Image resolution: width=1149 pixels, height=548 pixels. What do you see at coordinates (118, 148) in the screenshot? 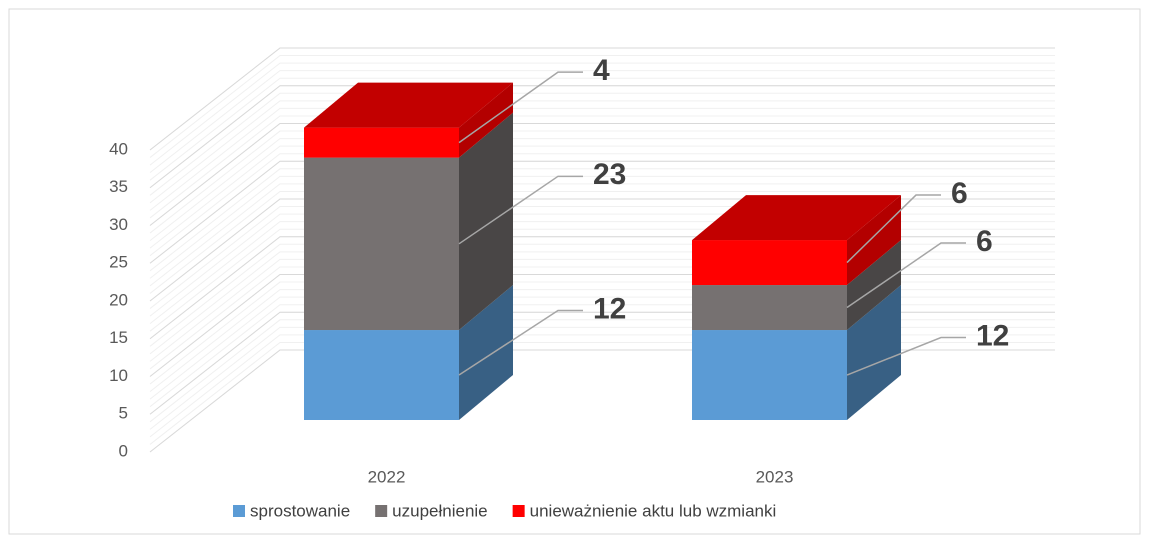
I see `y-tick-label: 40` at bounding box center [118, 148].